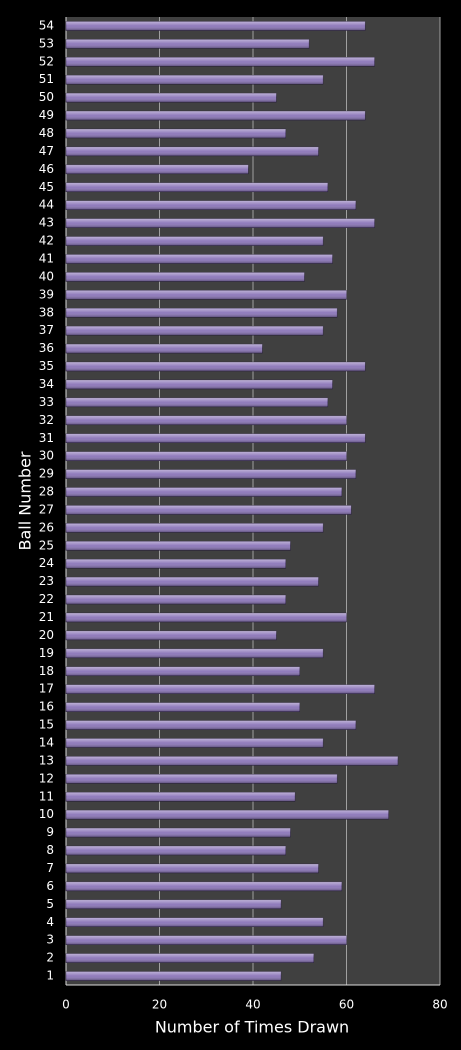  What do you see at coordinates (46, 456) in the screenshot?
I see `y-tick-label: 30` at bounding box center [46, 456].